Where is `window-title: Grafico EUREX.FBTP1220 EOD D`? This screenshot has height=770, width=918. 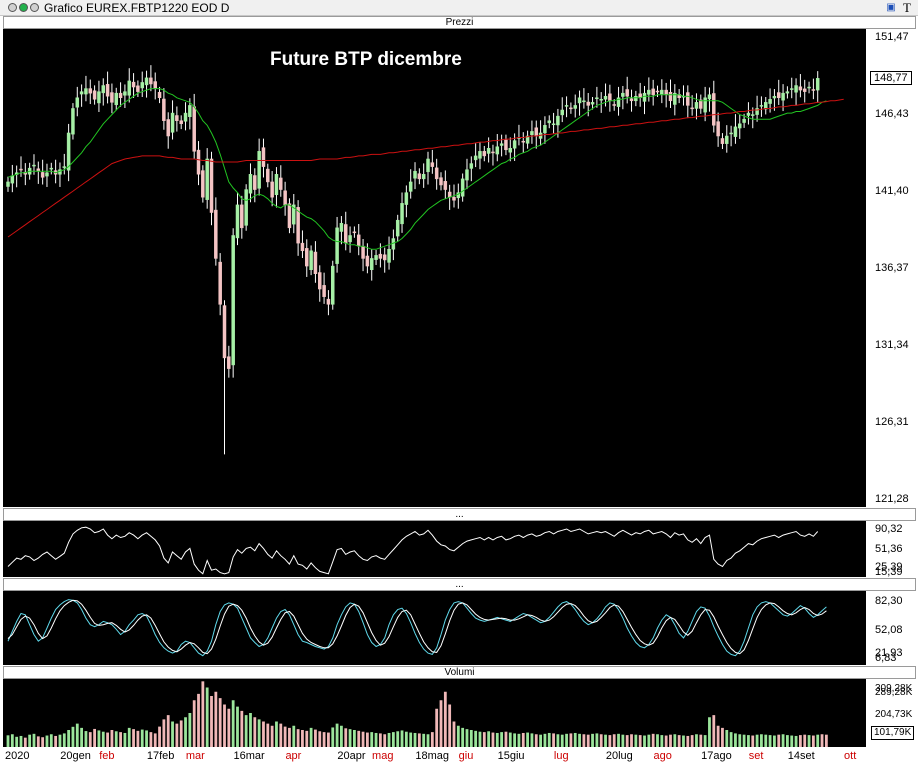
window-title: Grafico EUREX.FBTP1220 EOD D is located at coordinates (137, 8).